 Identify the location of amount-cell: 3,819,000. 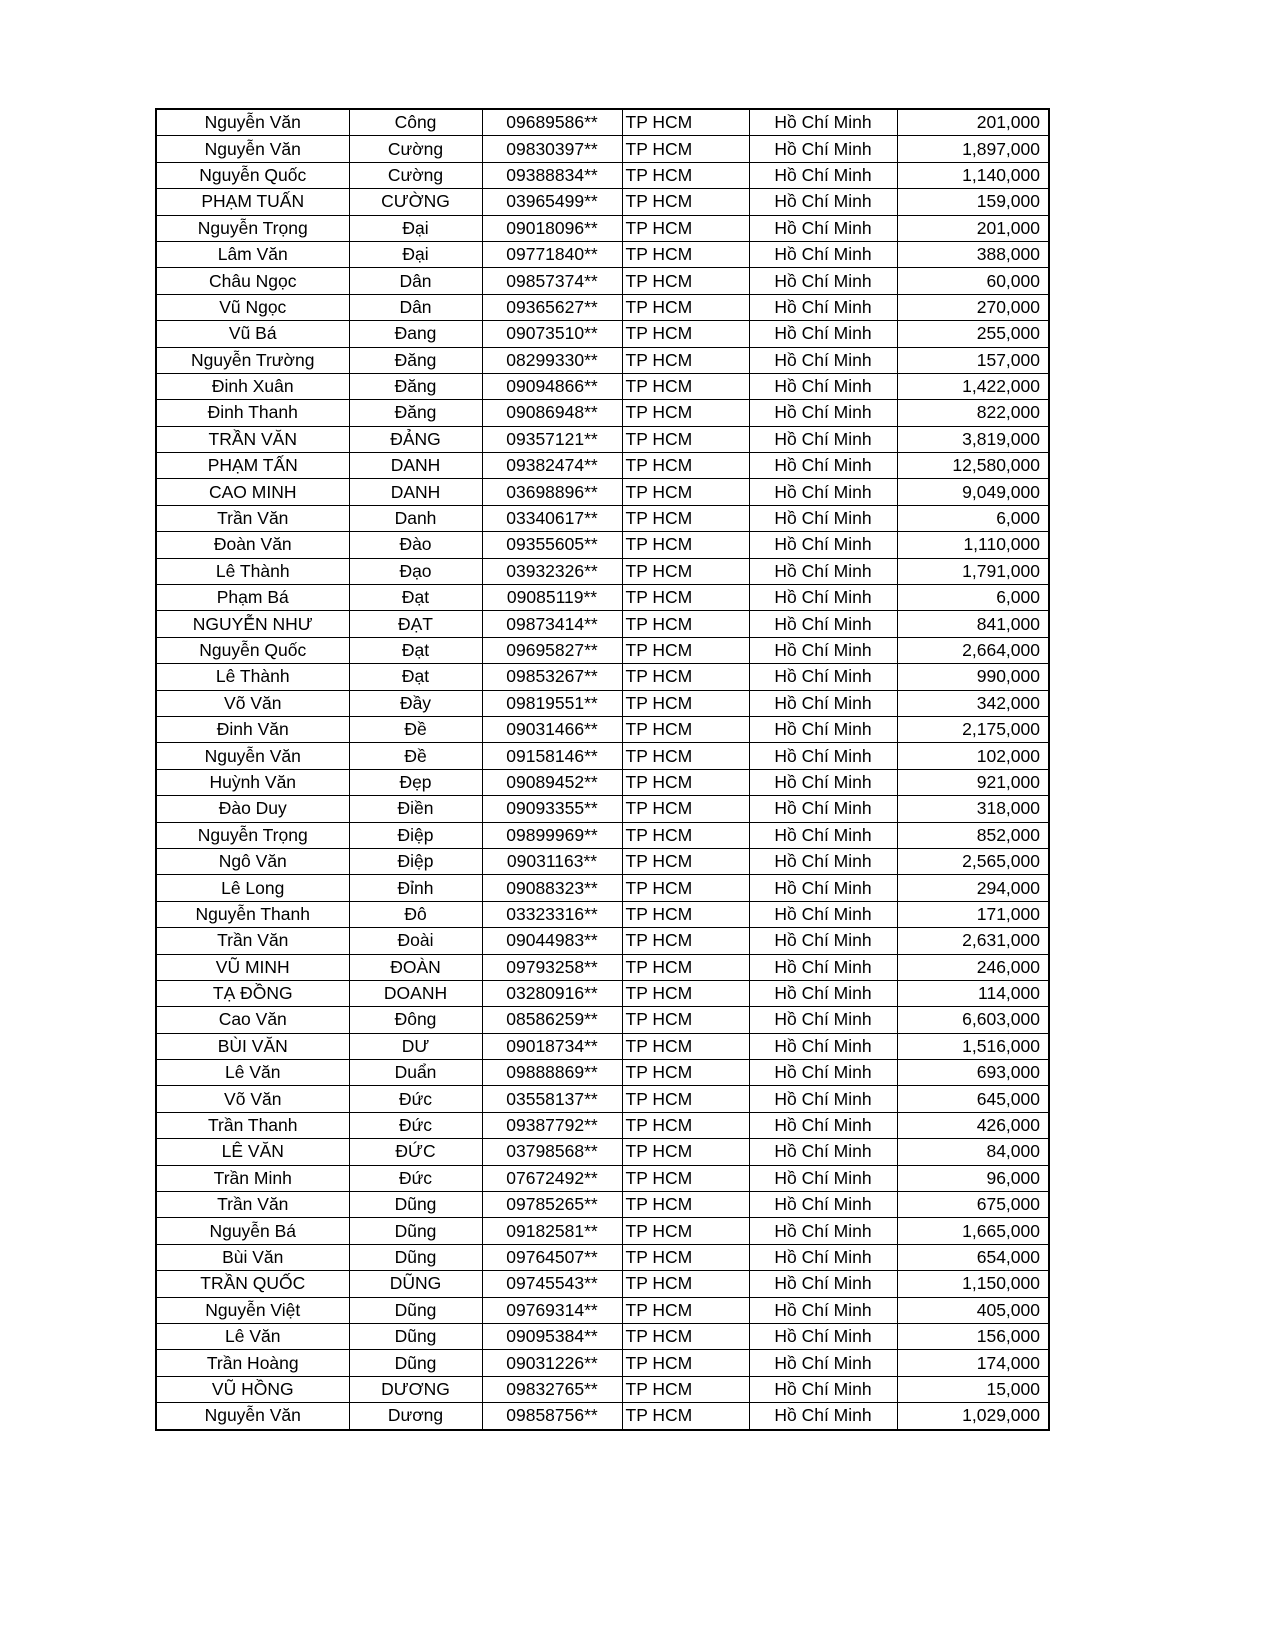
(973, 439).